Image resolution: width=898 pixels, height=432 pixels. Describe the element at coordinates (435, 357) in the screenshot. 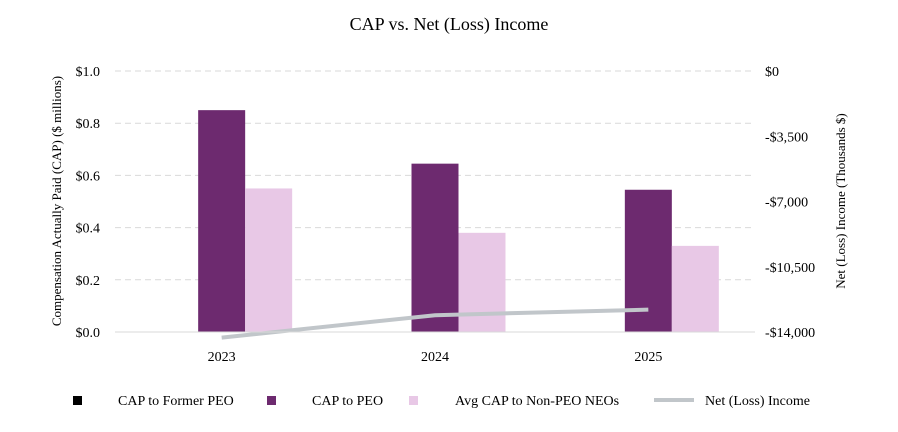

I see `x-tick-label: 2024` at that location.